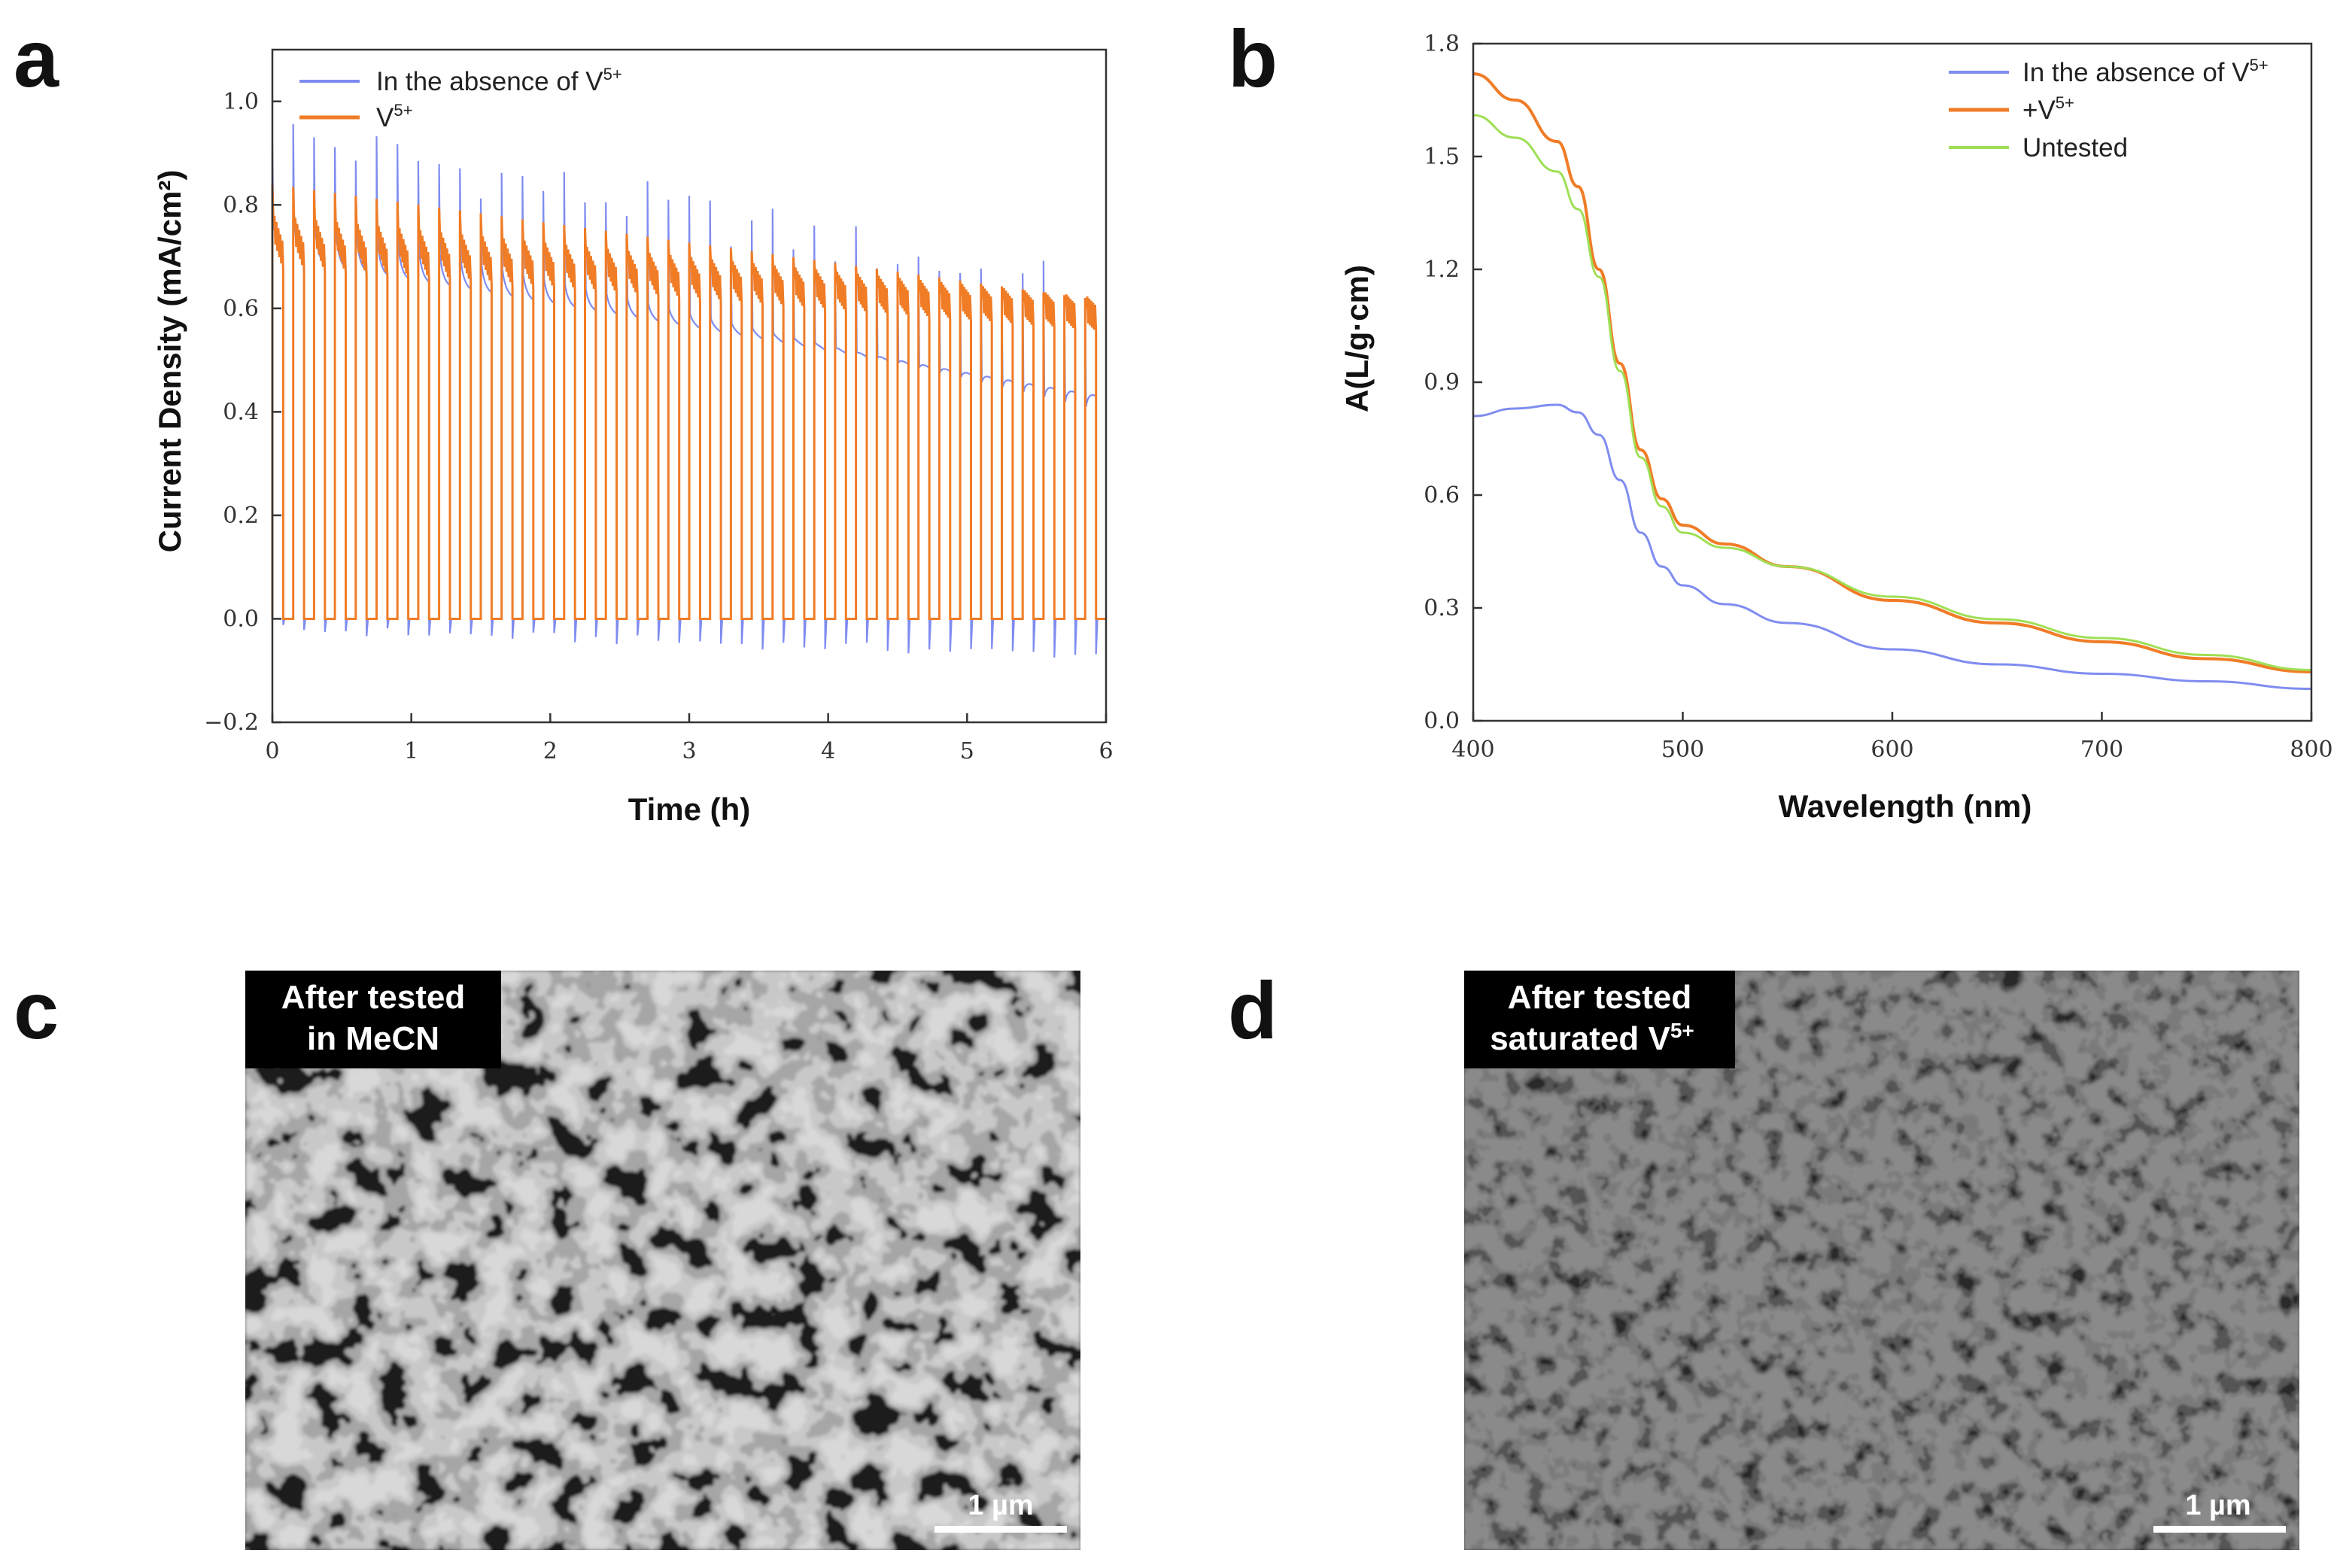 Image resolution: width=2343 pixels, height=1568 pixels. I want to click on chart-b-ytick-label: 0.9, so click(1442, 382).